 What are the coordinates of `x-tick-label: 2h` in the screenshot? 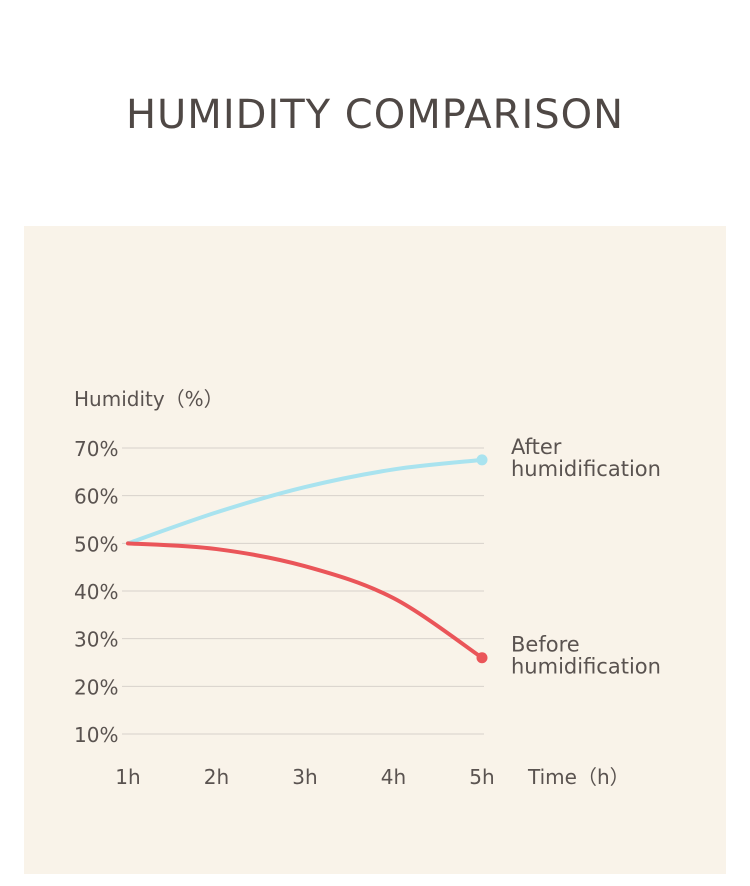 It's located at (216, 777).